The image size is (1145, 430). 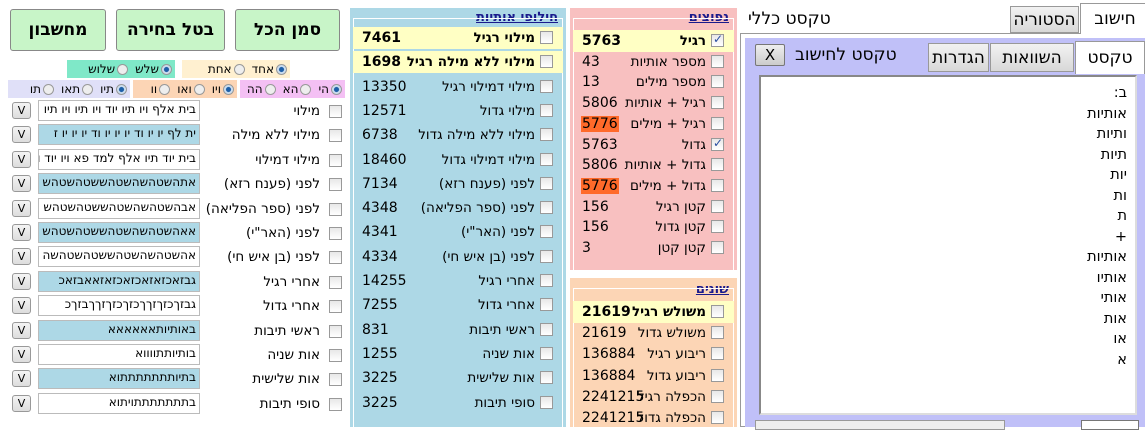 What do you see at coordinates (269, 69) in the screenshot?
I see `radio-option: אחד` at bounding box center [269, 69].